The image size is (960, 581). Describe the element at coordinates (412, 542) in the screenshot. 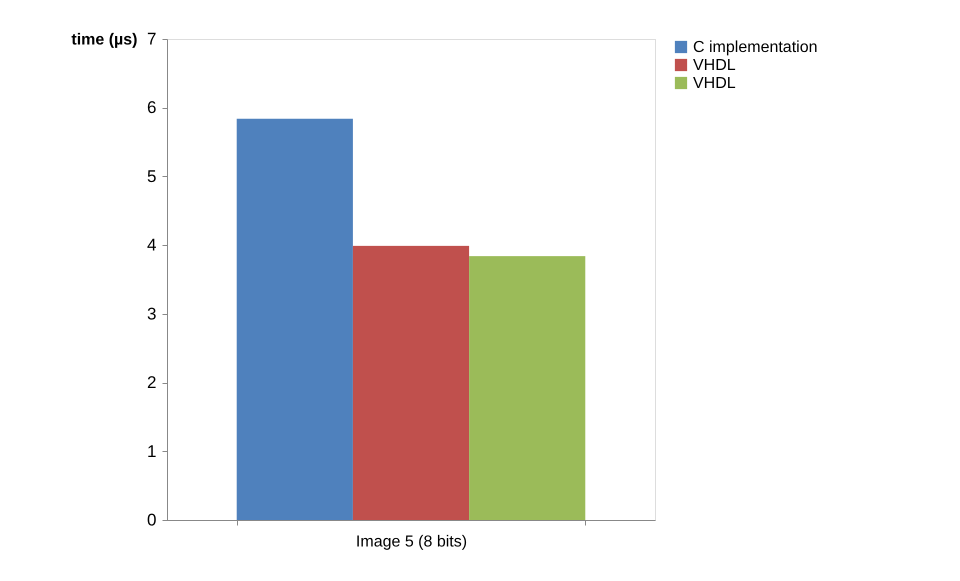

I see `x-tick-label: Image 5 (8 bits)` at that location.